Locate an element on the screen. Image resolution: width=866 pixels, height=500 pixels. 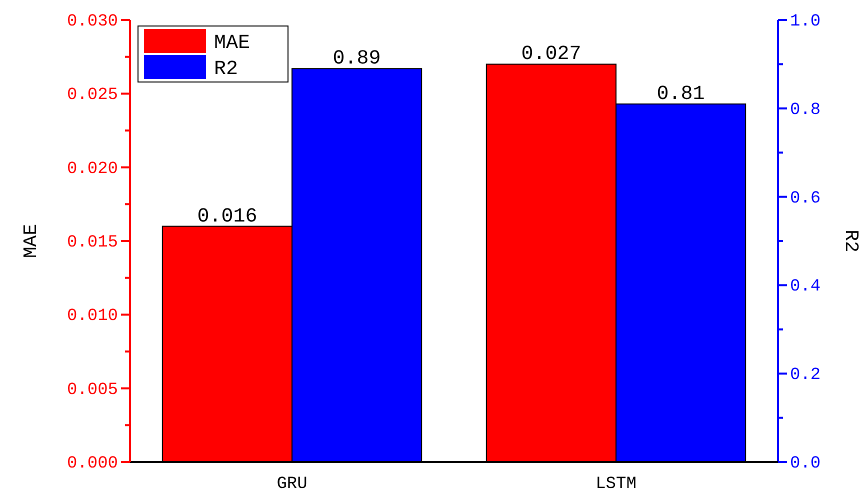
y-tick-label: 0.005 is located at coordinates (92, 390).